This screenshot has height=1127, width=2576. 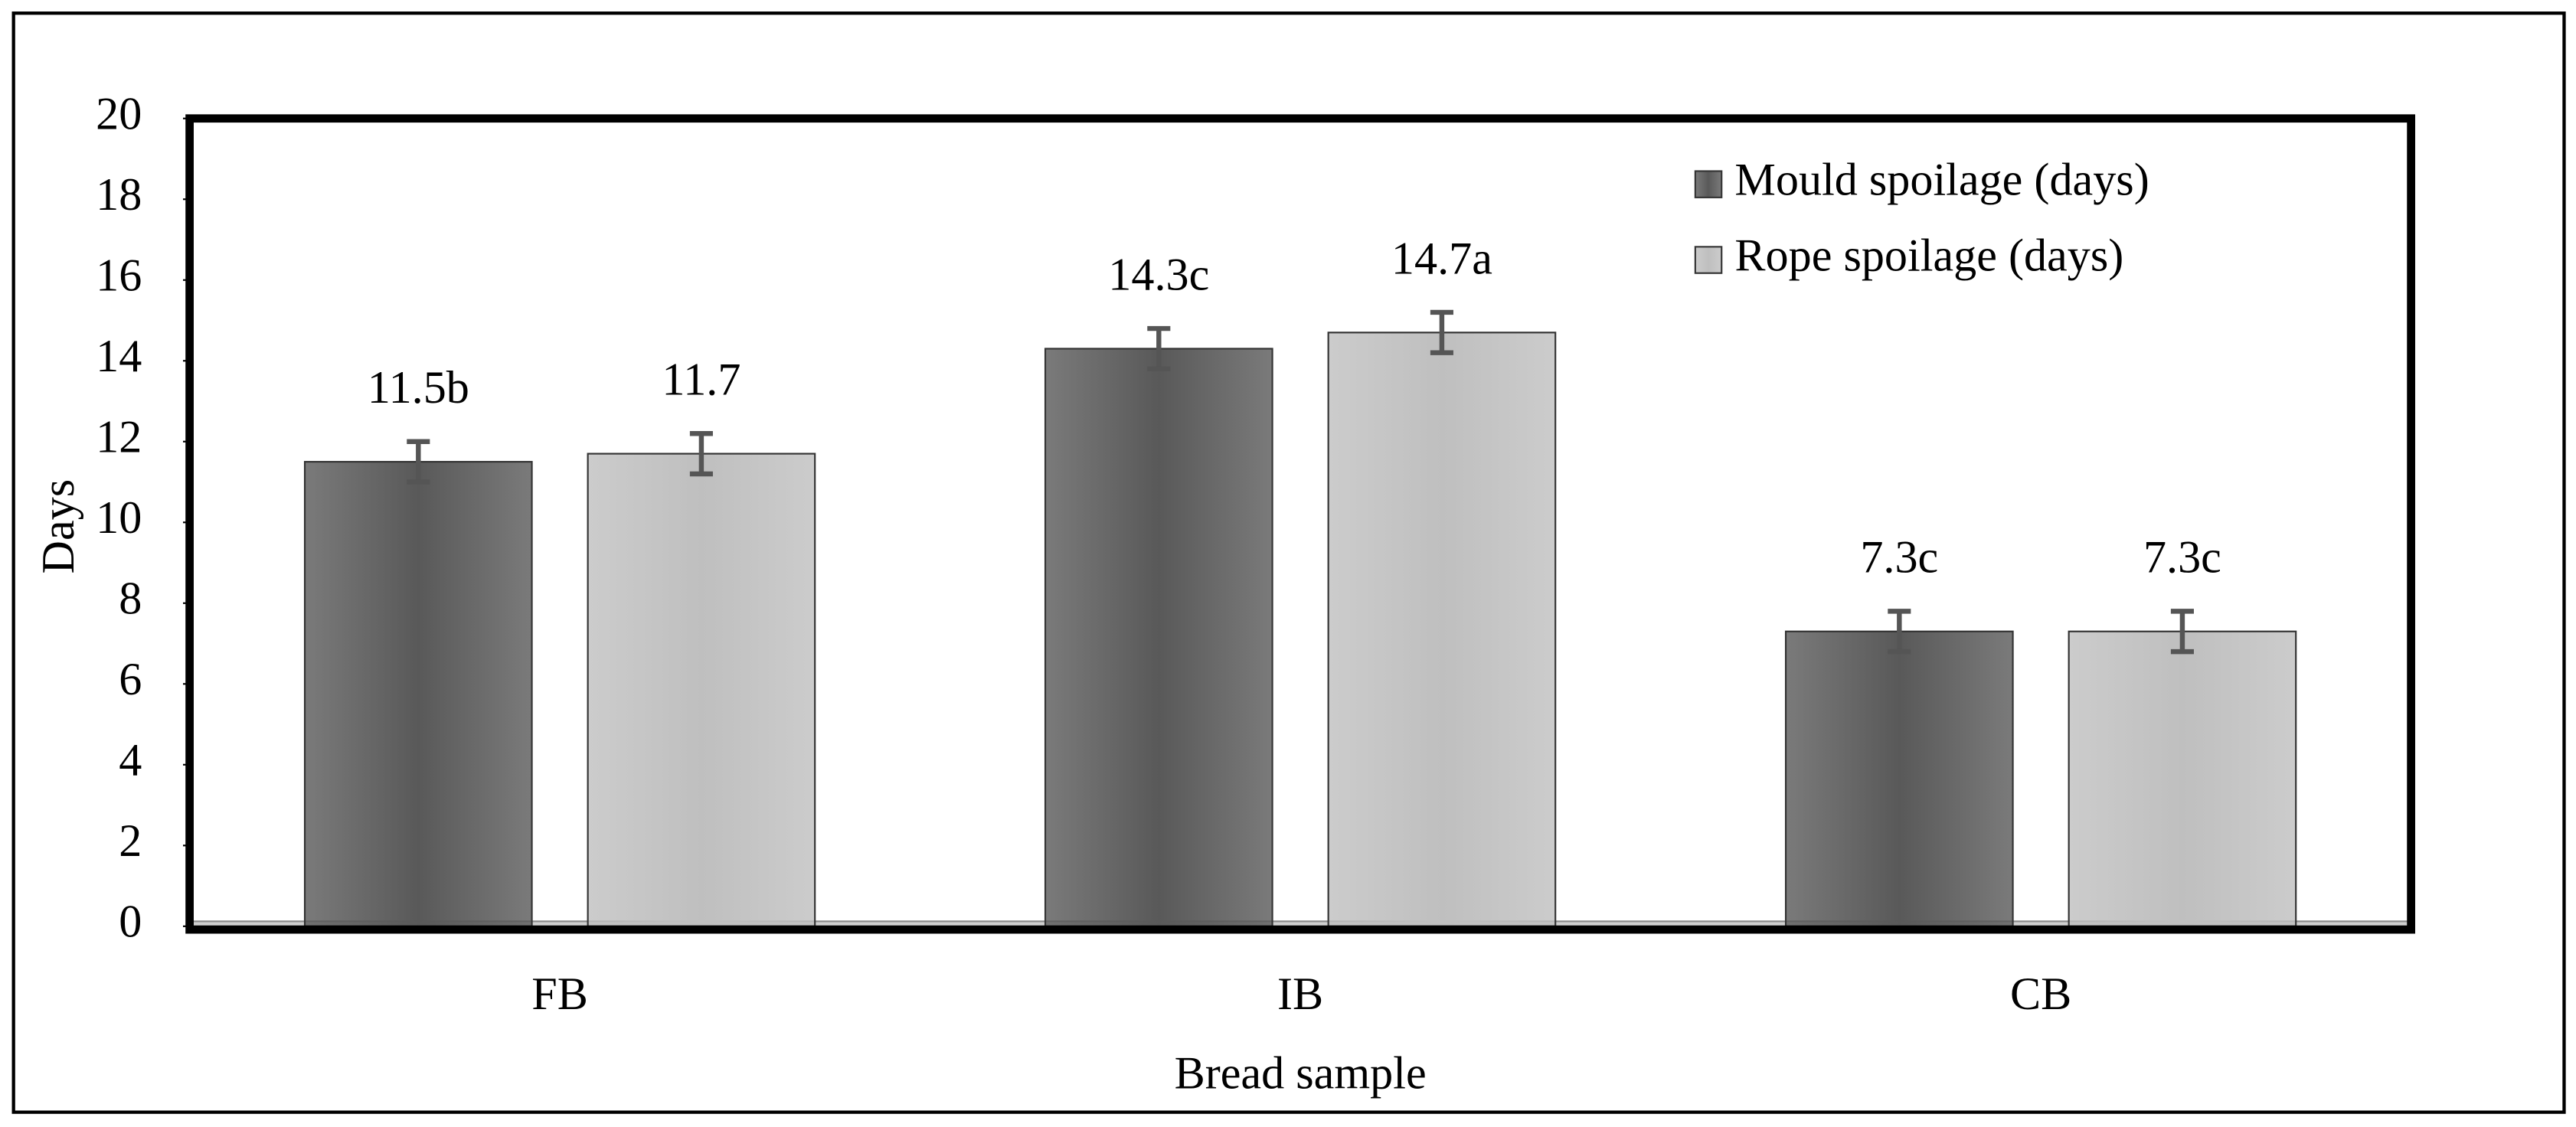 I want to click on y-tick-label: 2, so click(x=130, y=841).